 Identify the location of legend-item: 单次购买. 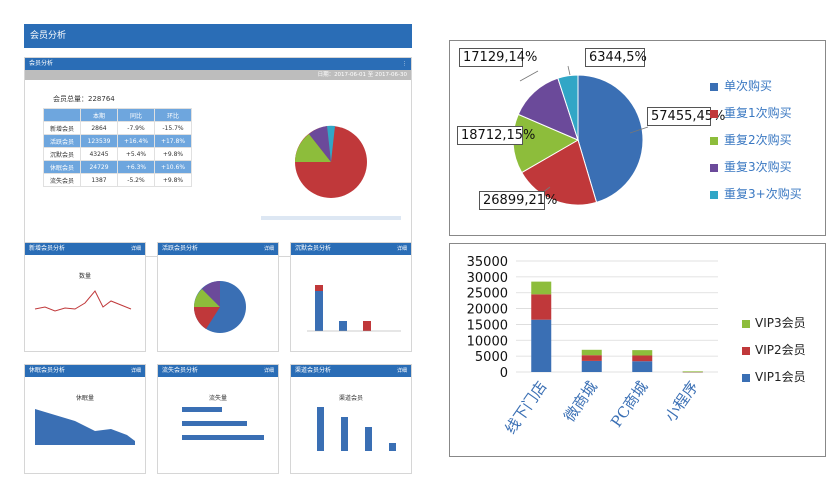
(748, 86).